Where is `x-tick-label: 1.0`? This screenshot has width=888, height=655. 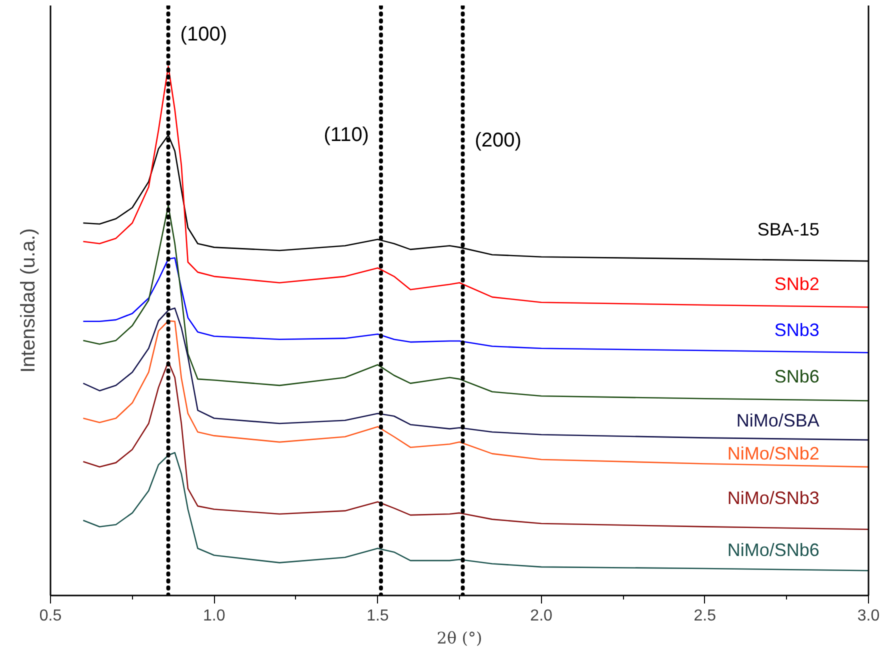
x-tick-label: 1.0 is located at coordinates (214, 616).